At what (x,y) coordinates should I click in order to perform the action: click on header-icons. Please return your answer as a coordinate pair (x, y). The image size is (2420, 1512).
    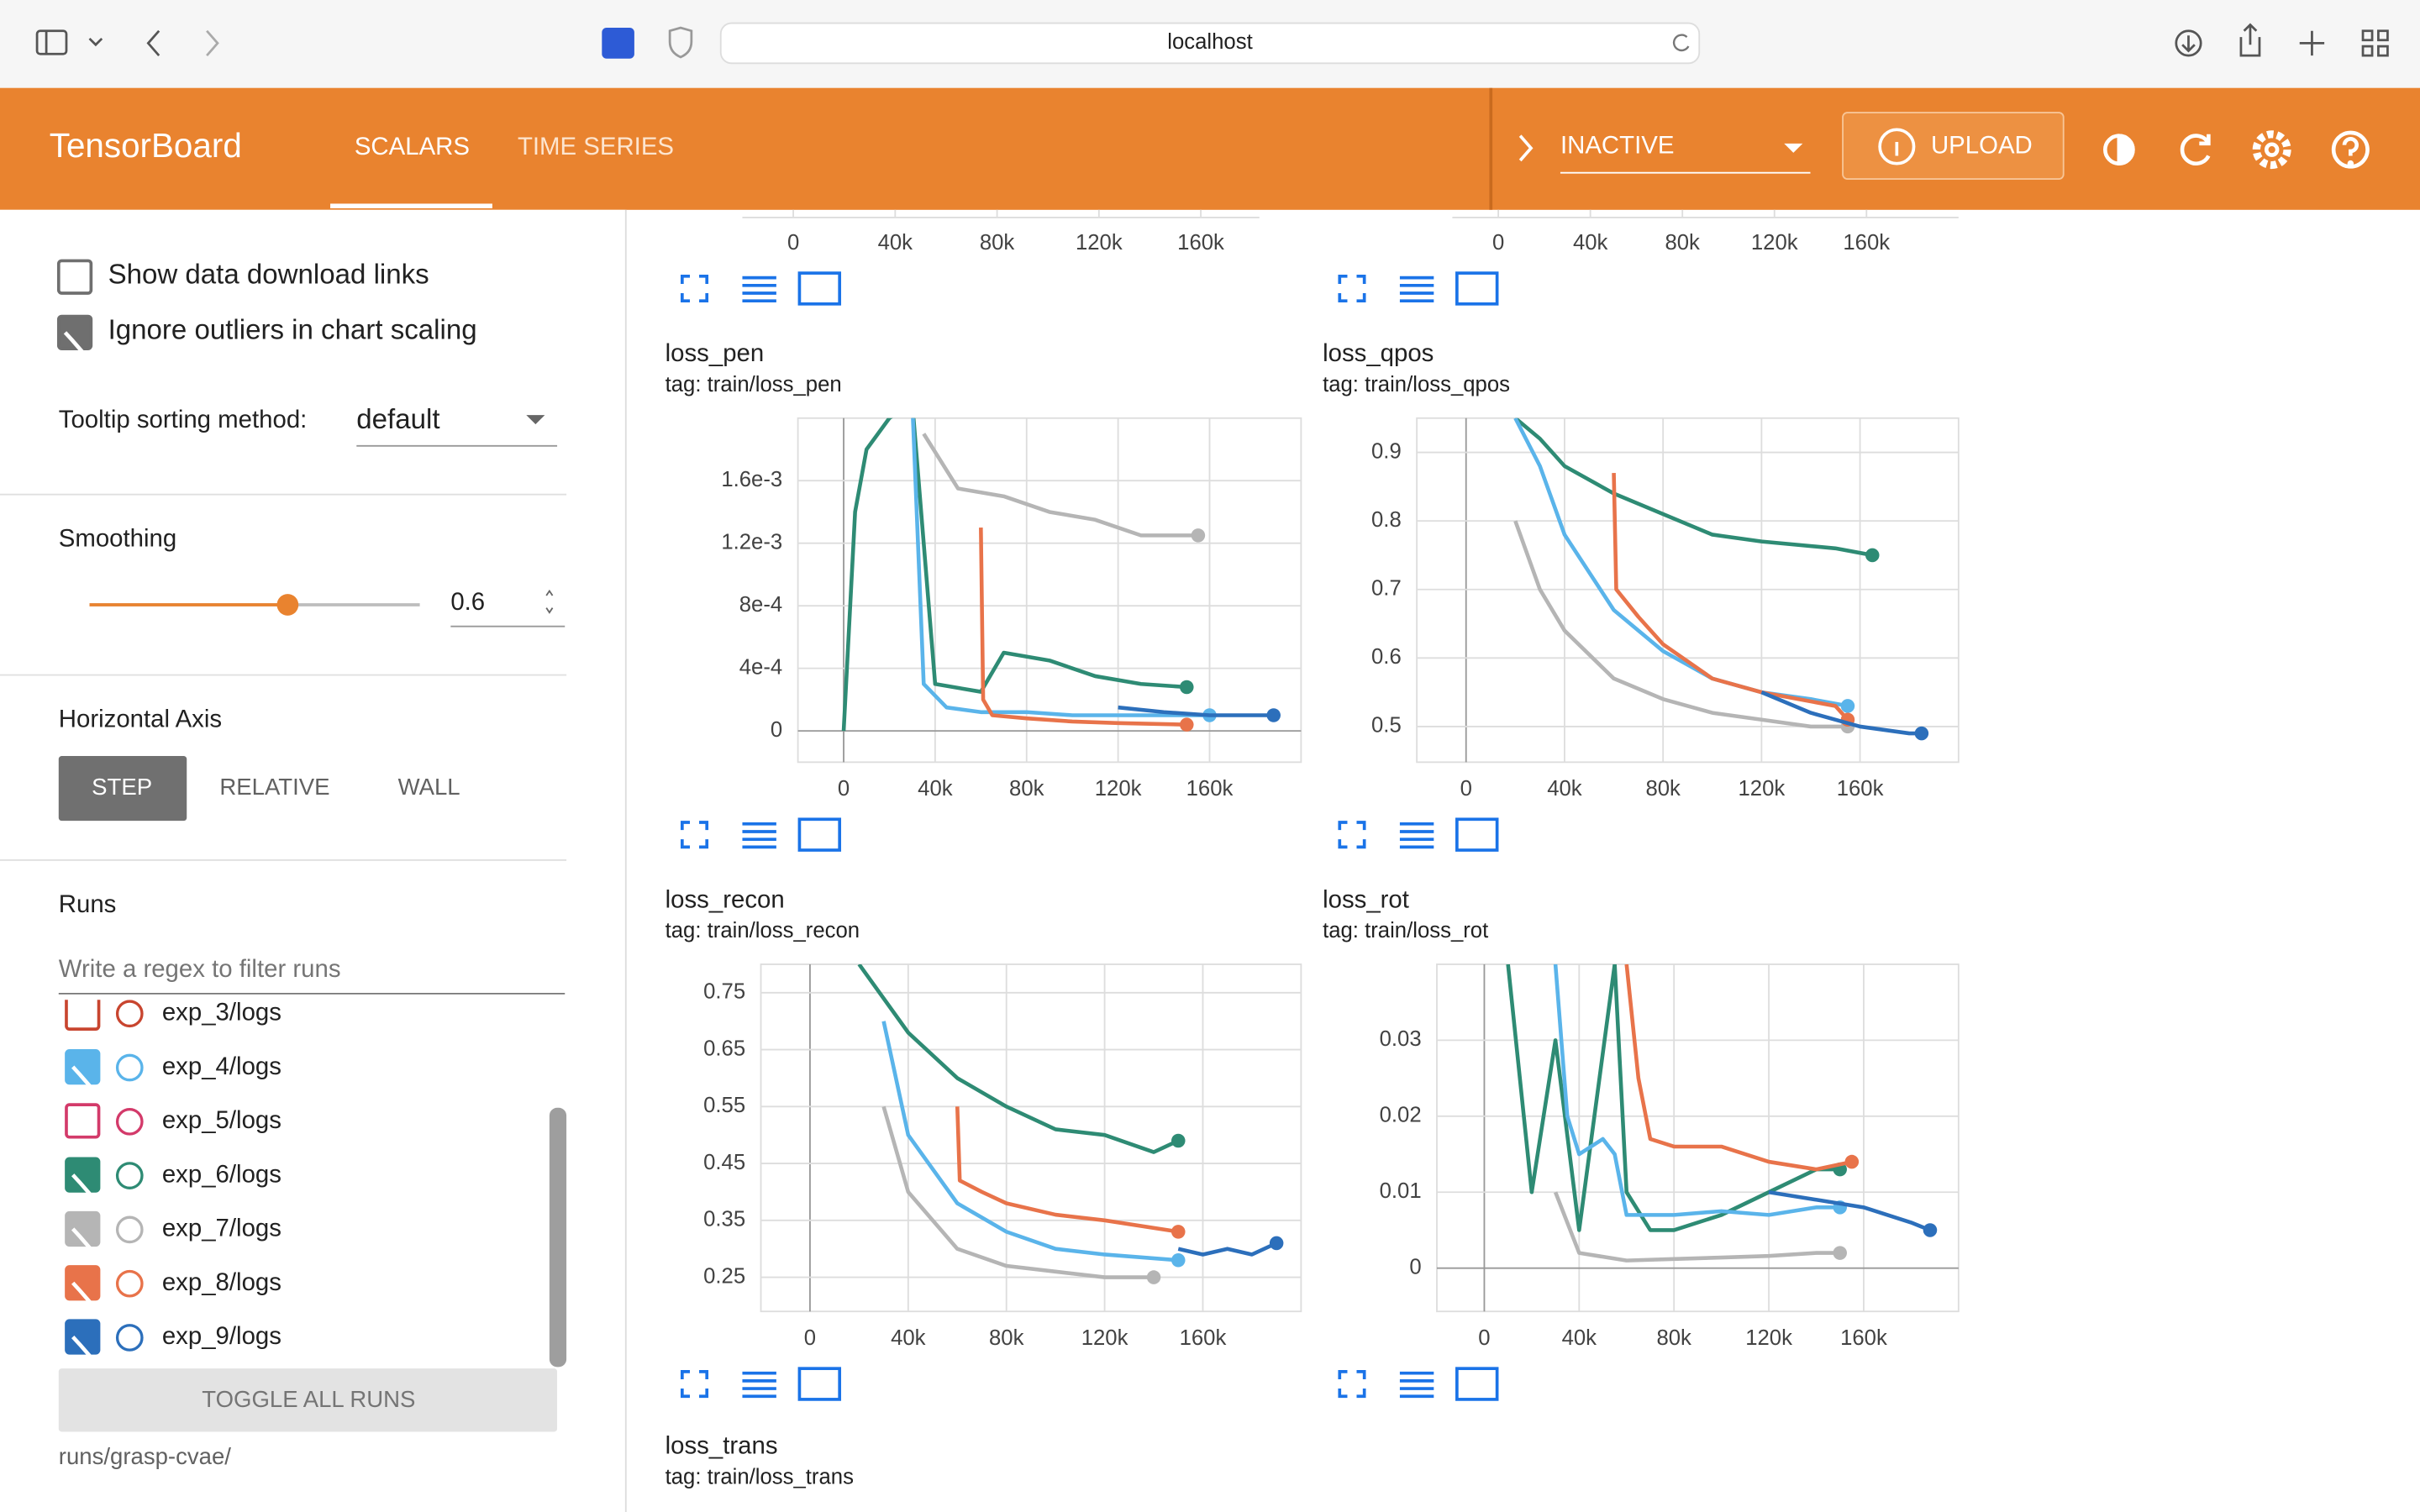
    Looking at the image, I should click on (2236, 150).